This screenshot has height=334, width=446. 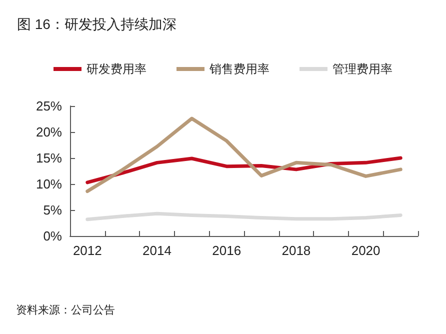 I want to click on text: 资料来源：公司公告, so click(x=65, y=310).